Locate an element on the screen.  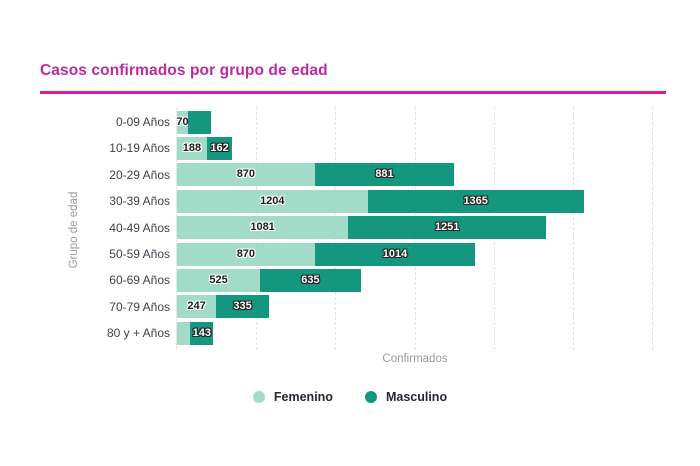
legend: Femenino Masculino is located at coordinates (350, 397).